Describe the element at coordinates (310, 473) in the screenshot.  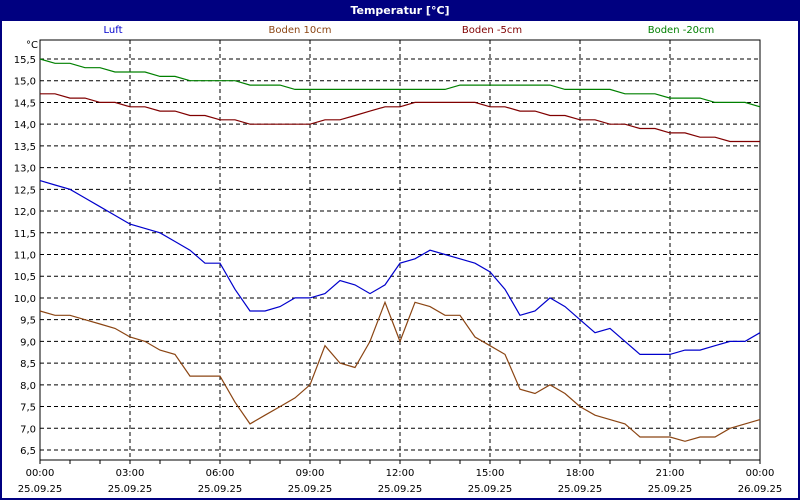
I see `x-tick-time: 09:00` at that location.